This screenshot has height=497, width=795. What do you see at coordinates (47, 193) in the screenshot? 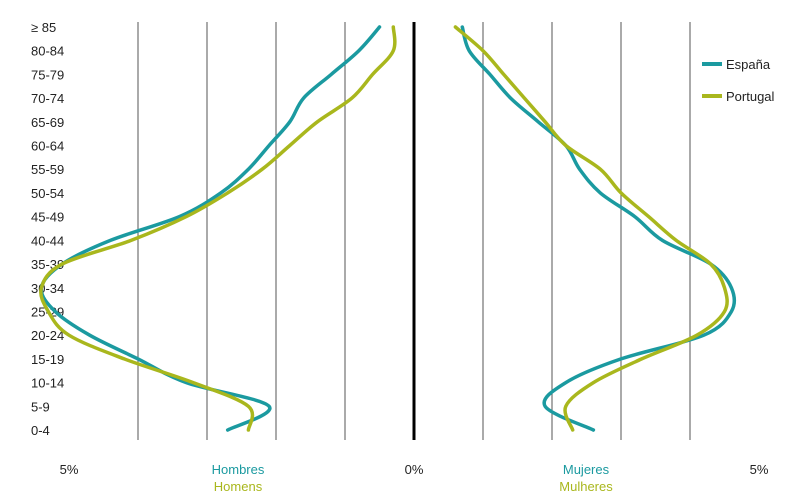
I see `age-group-label: 50-54` at bounding box center [47, 193].